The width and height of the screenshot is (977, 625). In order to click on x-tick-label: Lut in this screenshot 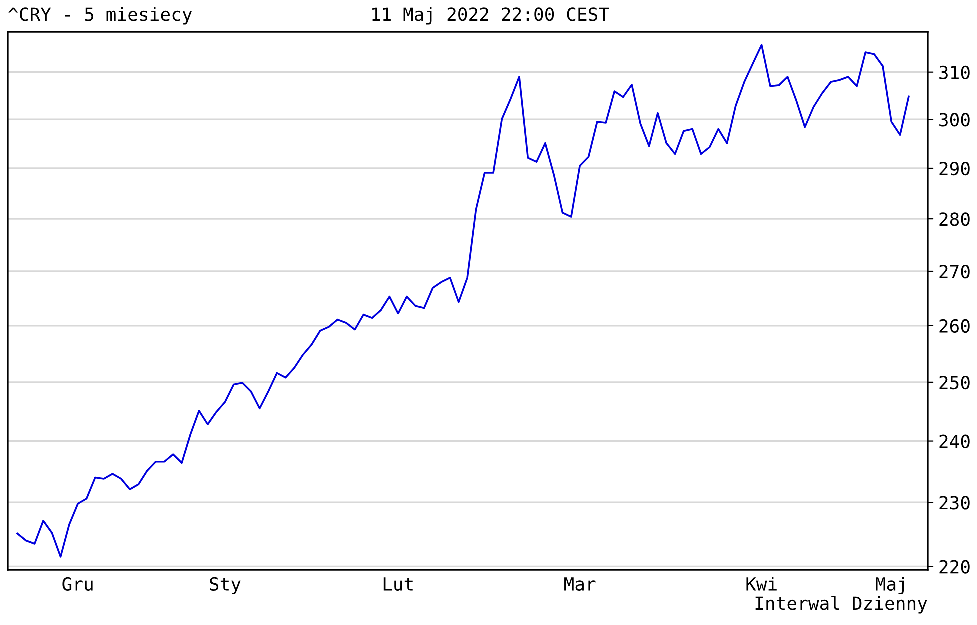, I will do `click(398, 585)`.